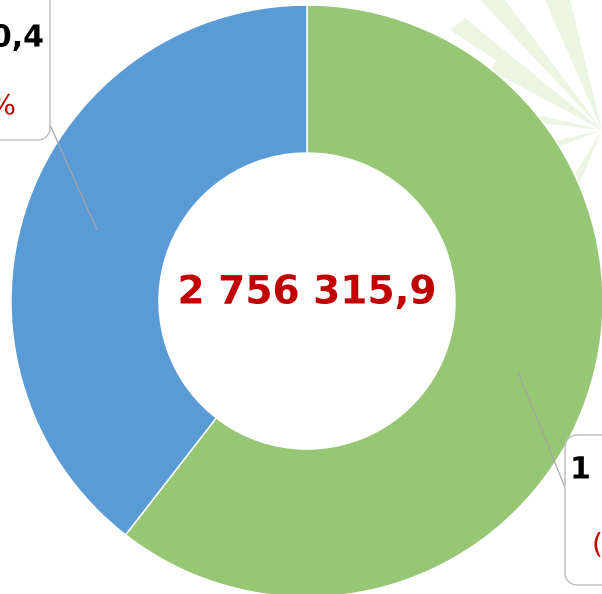  I want to click on data-label: (, so click(597, 543).